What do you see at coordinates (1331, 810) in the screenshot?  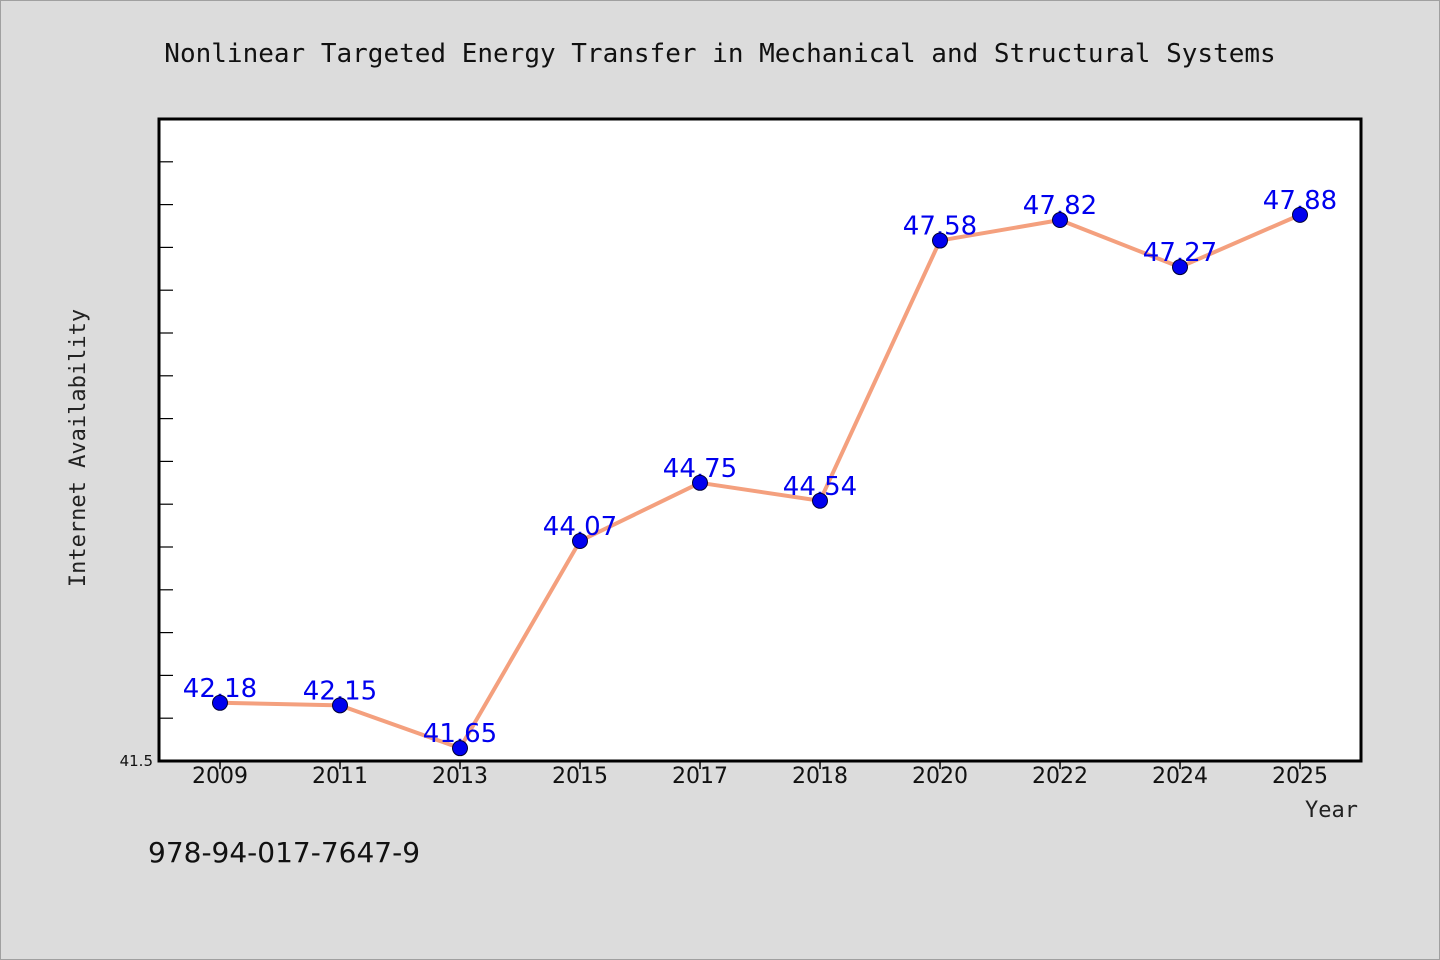 I see `x-axis-label: Year` at bounding box center [1331, 810].